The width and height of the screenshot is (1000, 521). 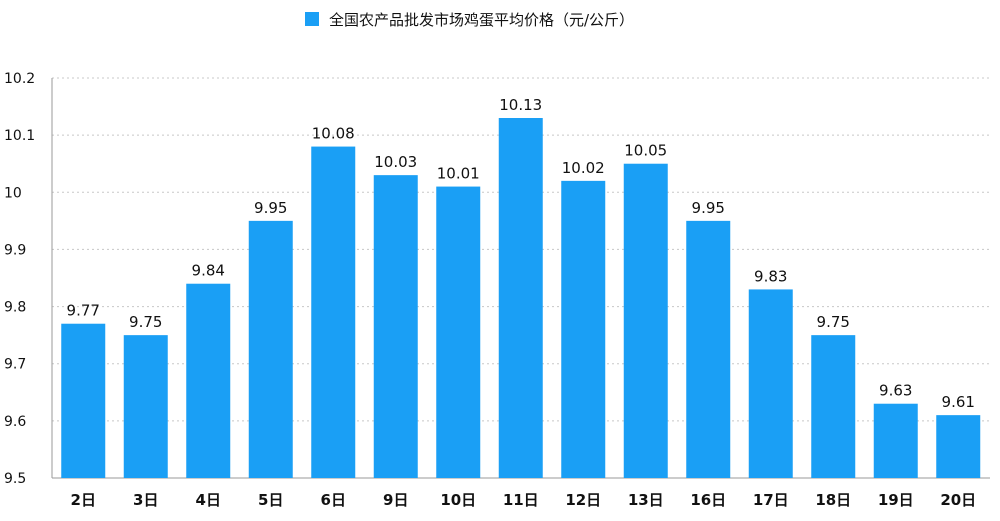 What do you see at coordinates (958, 500) in the screenshot?
I see `x-category-label: 20日` at bounding box center [958, 500].